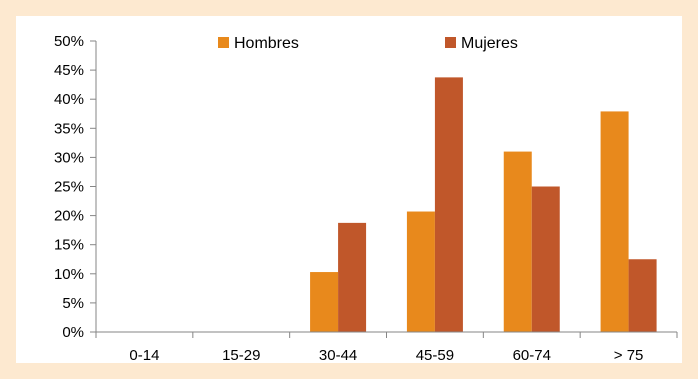 This screenshot has width=698, height=379. Describe the element at coordinates (266, 43) in the screenshot. I see `legend-label-hombres: Hombres` at that location.